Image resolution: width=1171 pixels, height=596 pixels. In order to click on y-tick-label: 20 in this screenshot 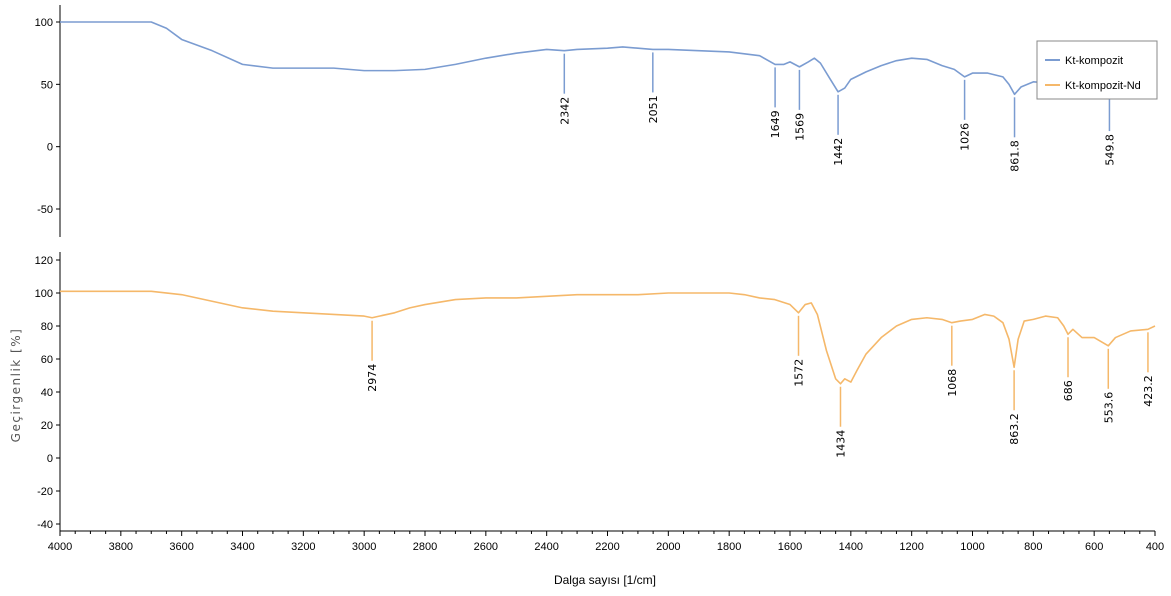, I will do `click(47, 426)`.